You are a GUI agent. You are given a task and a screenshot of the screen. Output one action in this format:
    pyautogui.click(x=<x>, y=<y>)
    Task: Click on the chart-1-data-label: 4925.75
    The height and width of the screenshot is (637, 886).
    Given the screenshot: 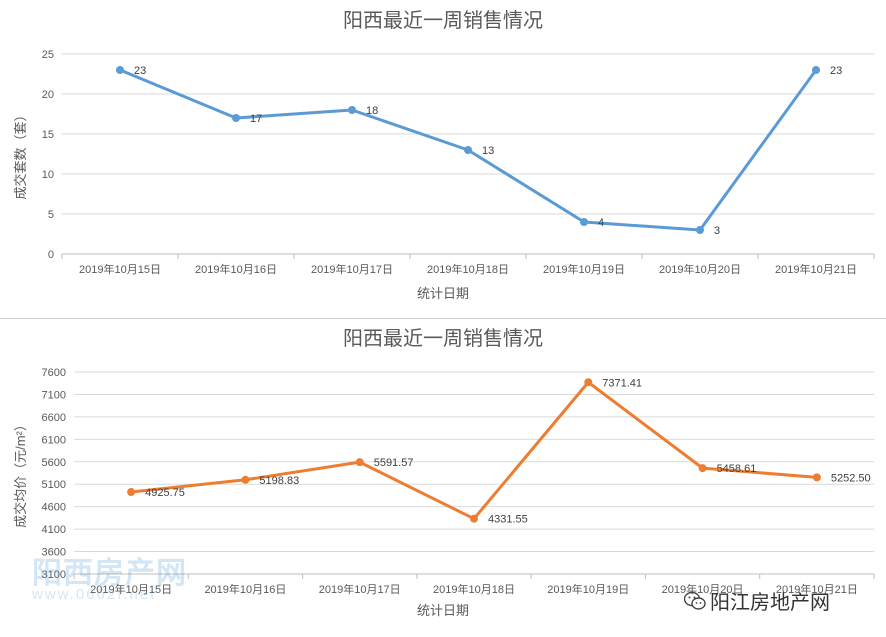 What is the action you would take?
    pyautogui.click(x=165, y=493)
    